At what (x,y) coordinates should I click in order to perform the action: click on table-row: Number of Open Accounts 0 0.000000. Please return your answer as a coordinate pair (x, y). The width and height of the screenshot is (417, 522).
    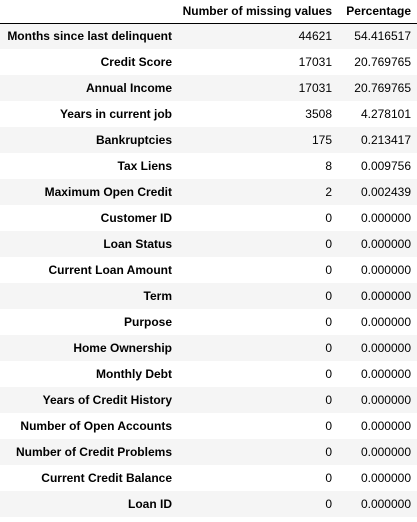
    Looking at the image, I should click on (208, 426).